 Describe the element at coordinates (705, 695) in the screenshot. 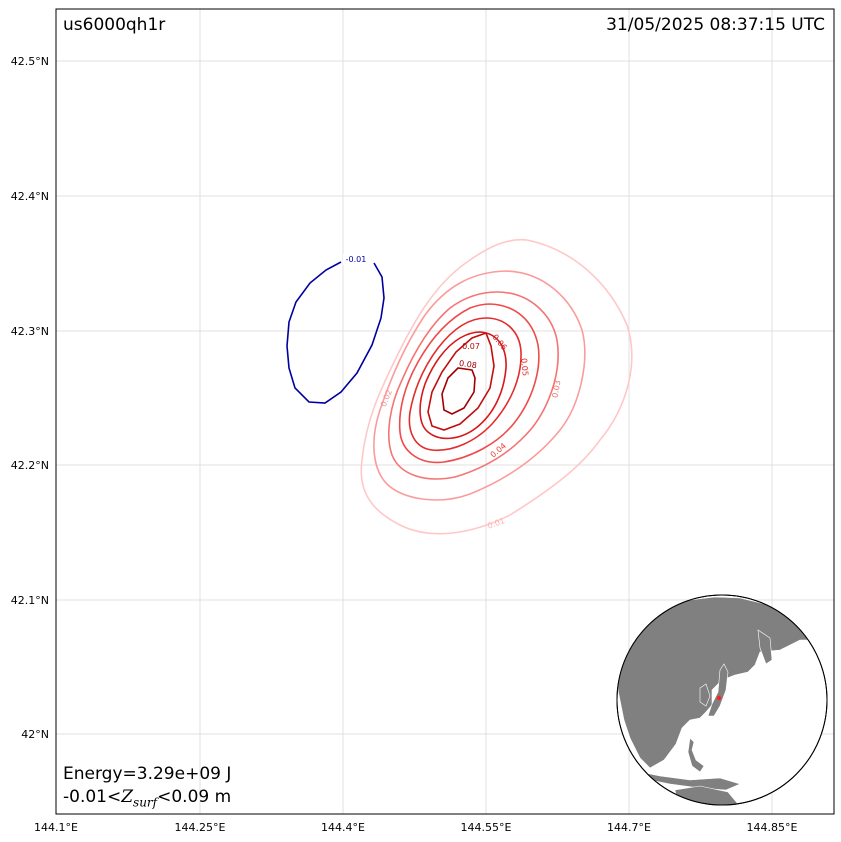

I see `korea-peninsula` at that location.